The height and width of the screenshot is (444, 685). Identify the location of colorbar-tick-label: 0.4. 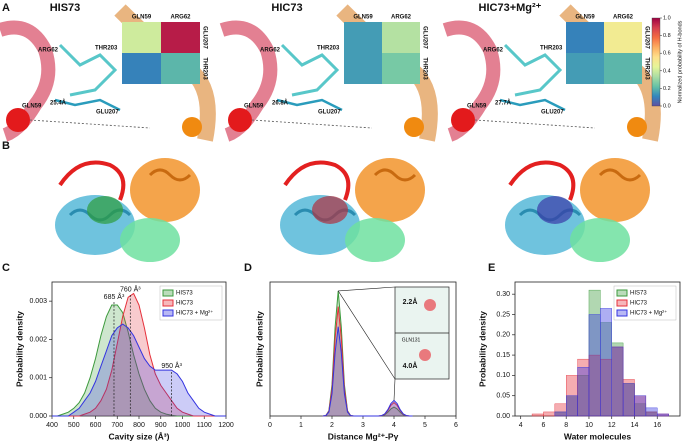
(667, 71).